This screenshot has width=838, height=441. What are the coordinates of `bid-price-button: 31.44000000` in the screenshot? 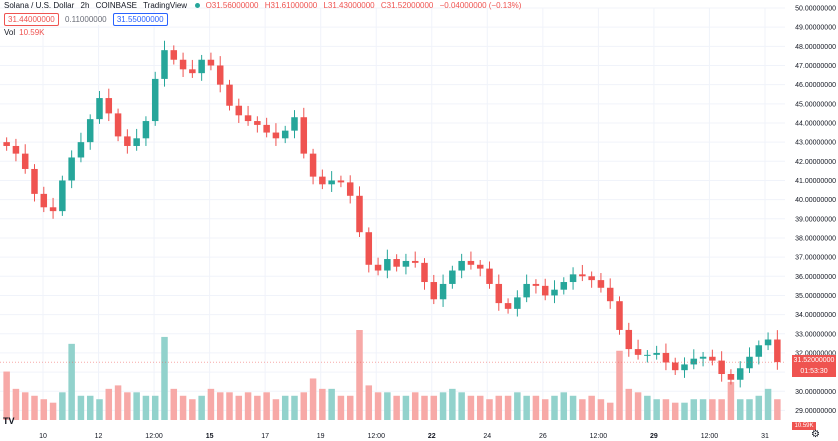 It's located at (31, 19).